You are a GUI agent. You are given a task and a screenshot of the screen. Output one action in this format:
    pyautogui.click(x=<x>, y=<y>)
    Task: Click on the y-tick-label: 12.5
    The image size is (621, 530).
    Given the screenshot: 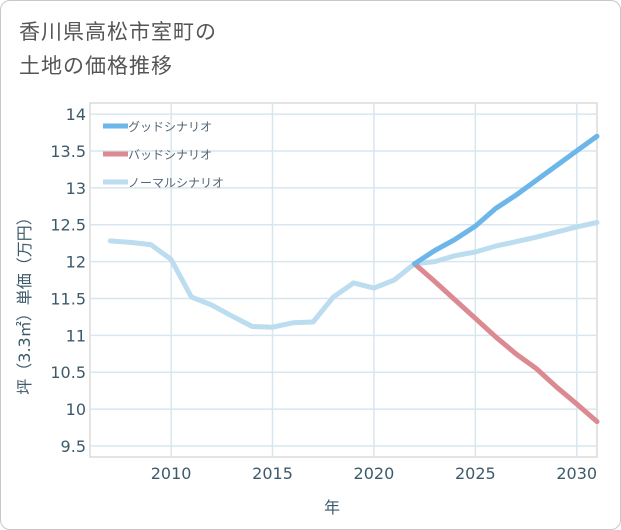 What is the action you would take?
    pyautogui.click(x=68, y=225)
    